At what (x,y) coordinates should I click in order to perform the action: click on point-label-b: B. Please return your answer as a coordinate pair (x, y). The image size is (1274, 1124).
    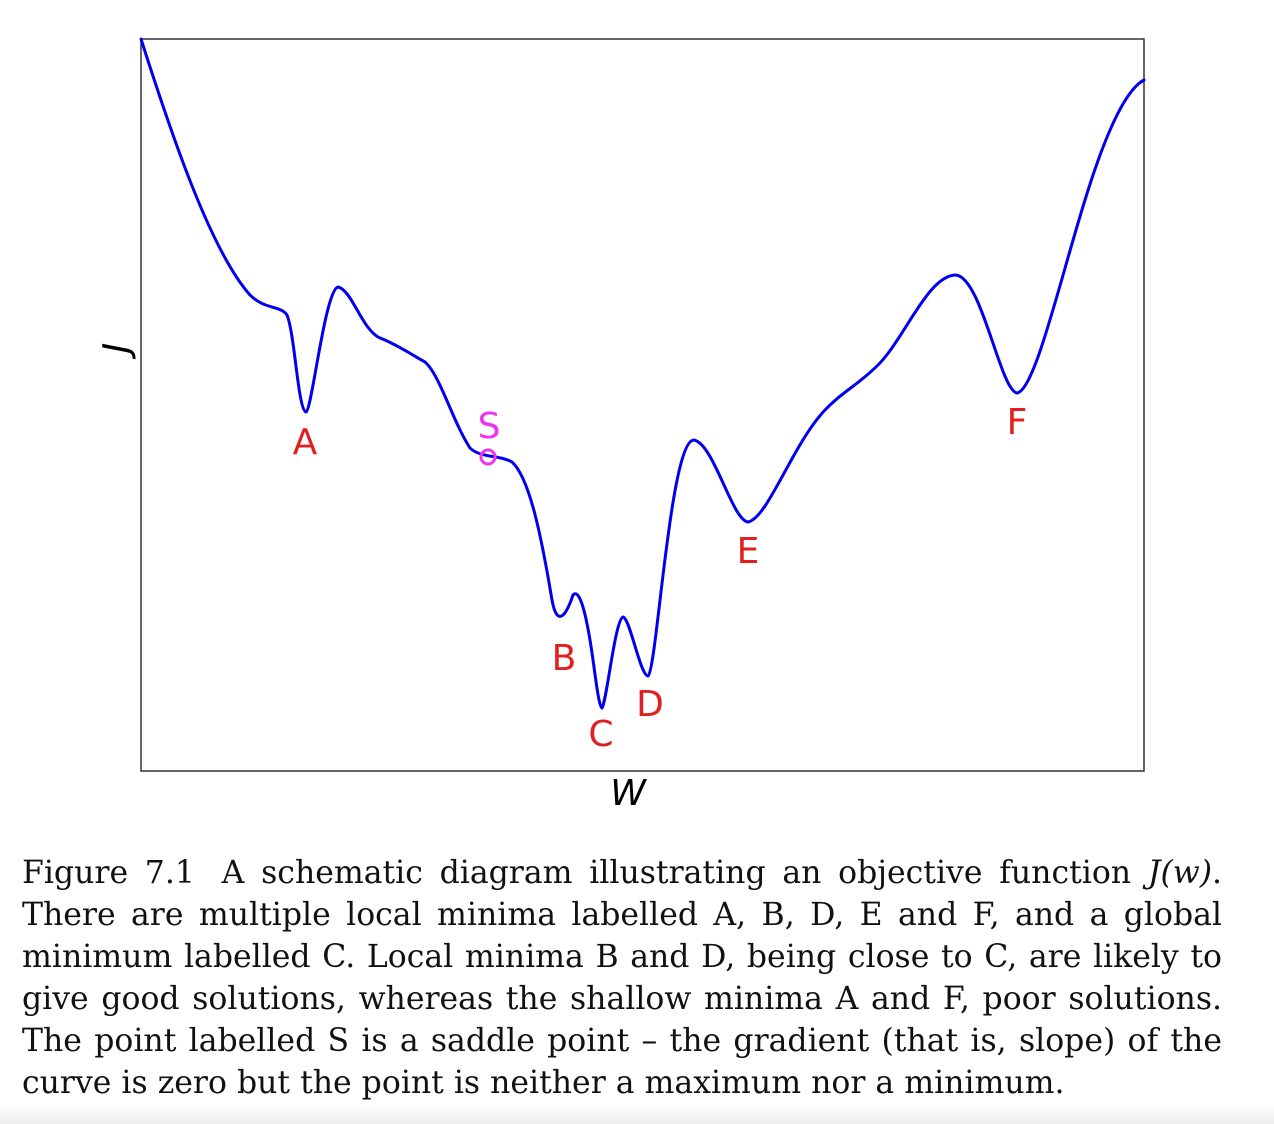
    Looking at the image, I should click on (564, 658).